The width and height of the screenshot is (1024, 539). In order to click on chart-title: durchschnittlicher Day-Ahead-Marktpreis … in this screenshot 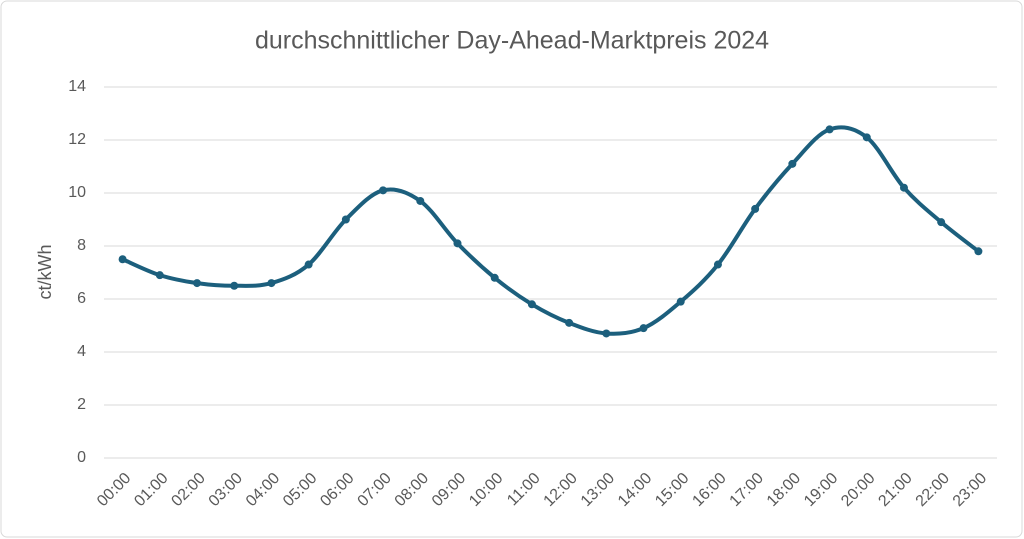, I will do `click(512, 41)`.